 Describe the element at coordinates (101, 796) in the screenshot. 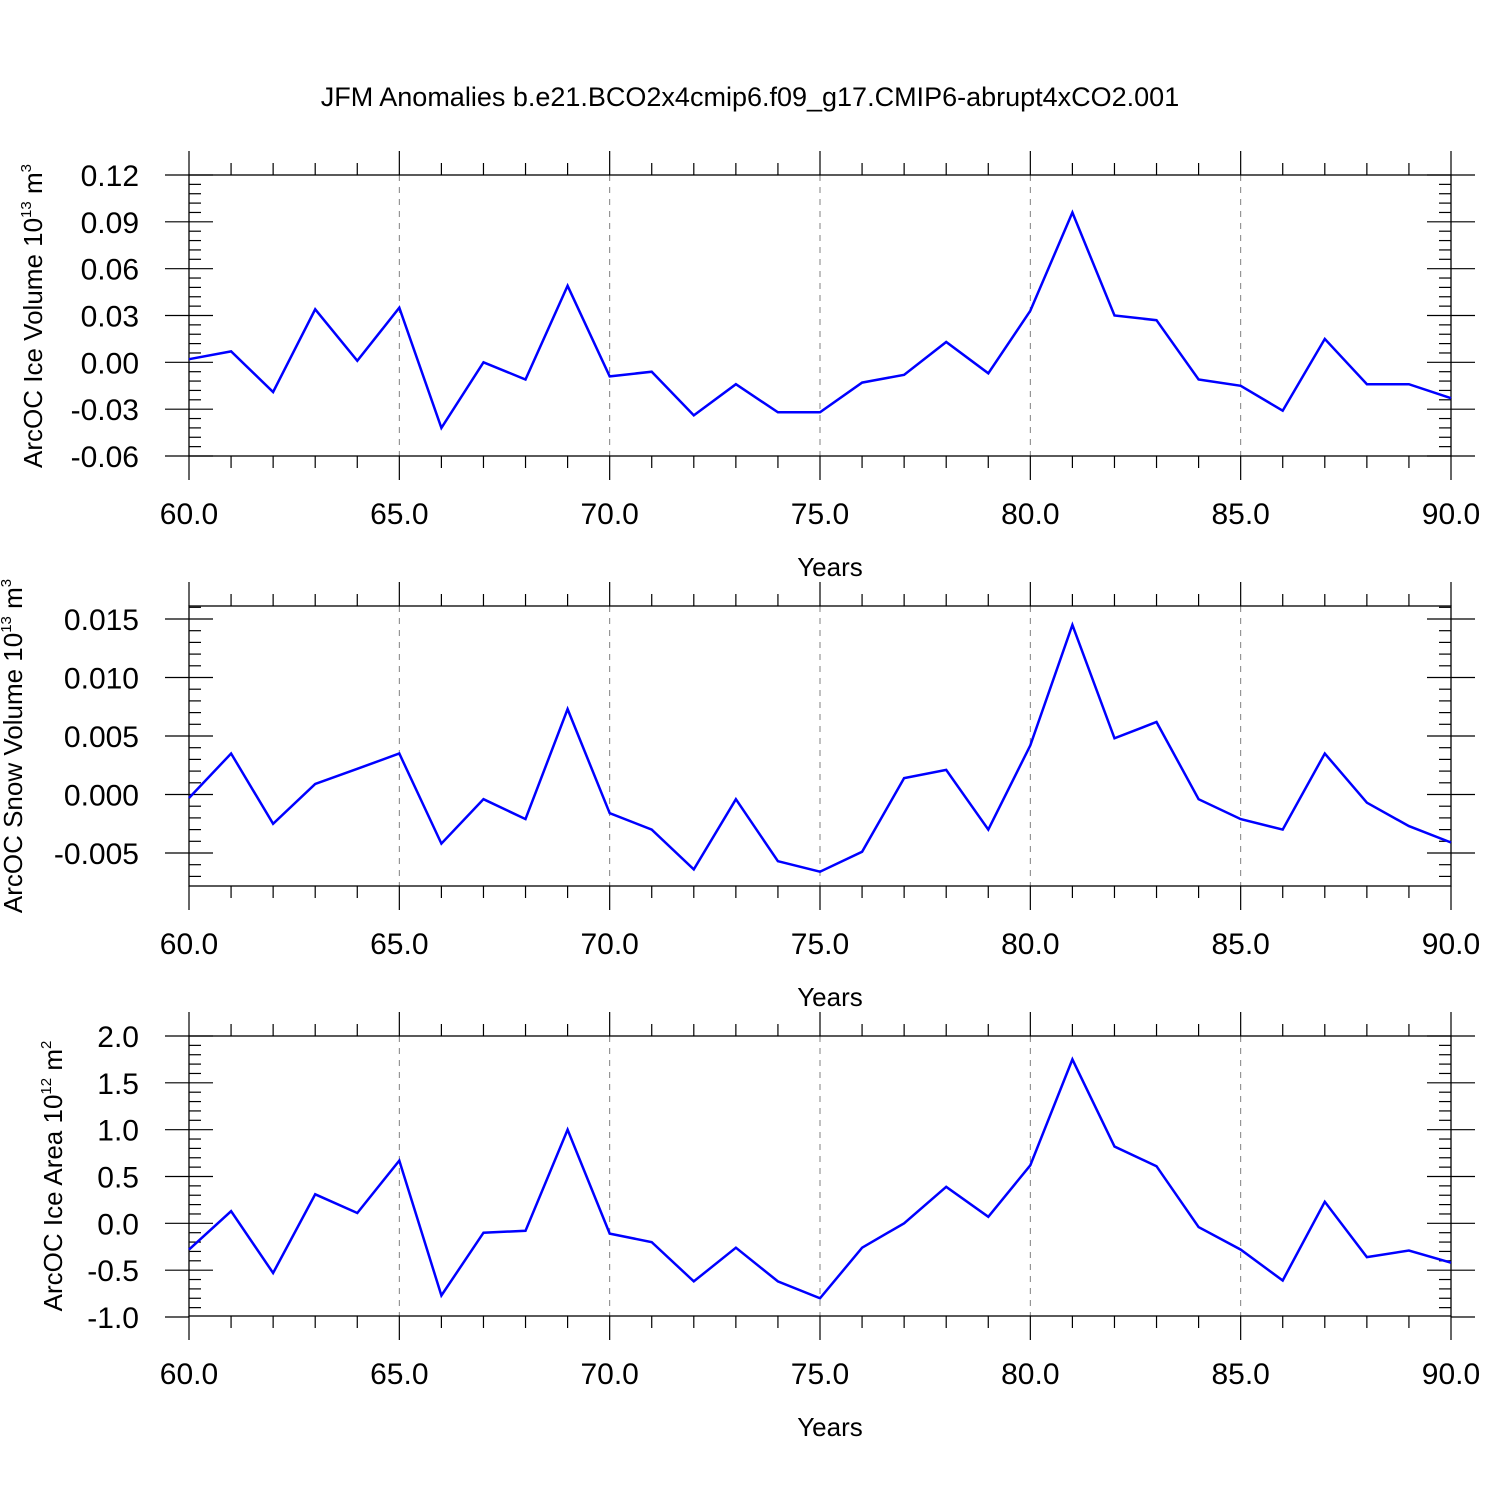

I see `y-tick-label: 0.000` at that location.